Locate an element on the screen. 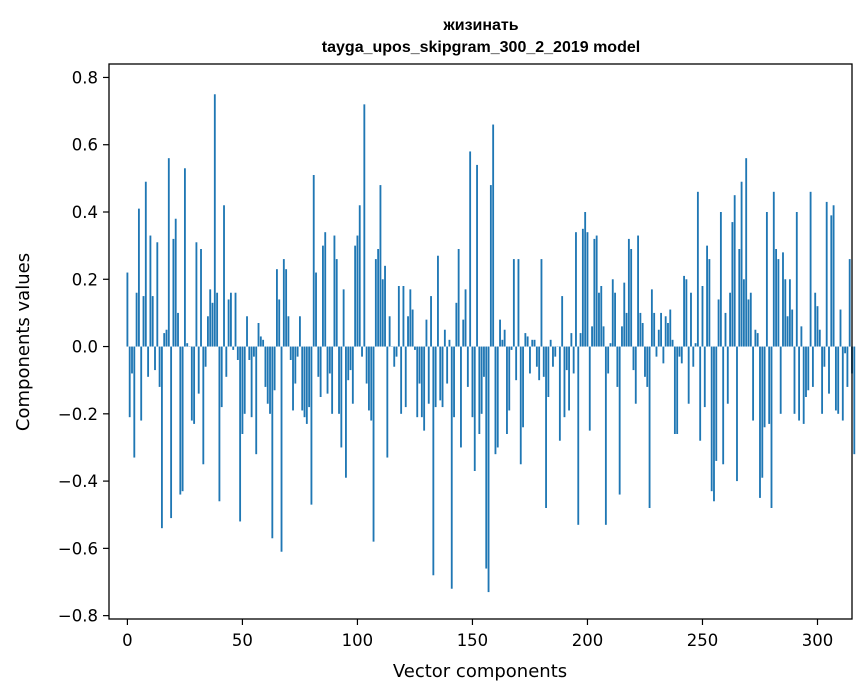  y-tick-label: −0.2 is located at coordinates (78, 414).